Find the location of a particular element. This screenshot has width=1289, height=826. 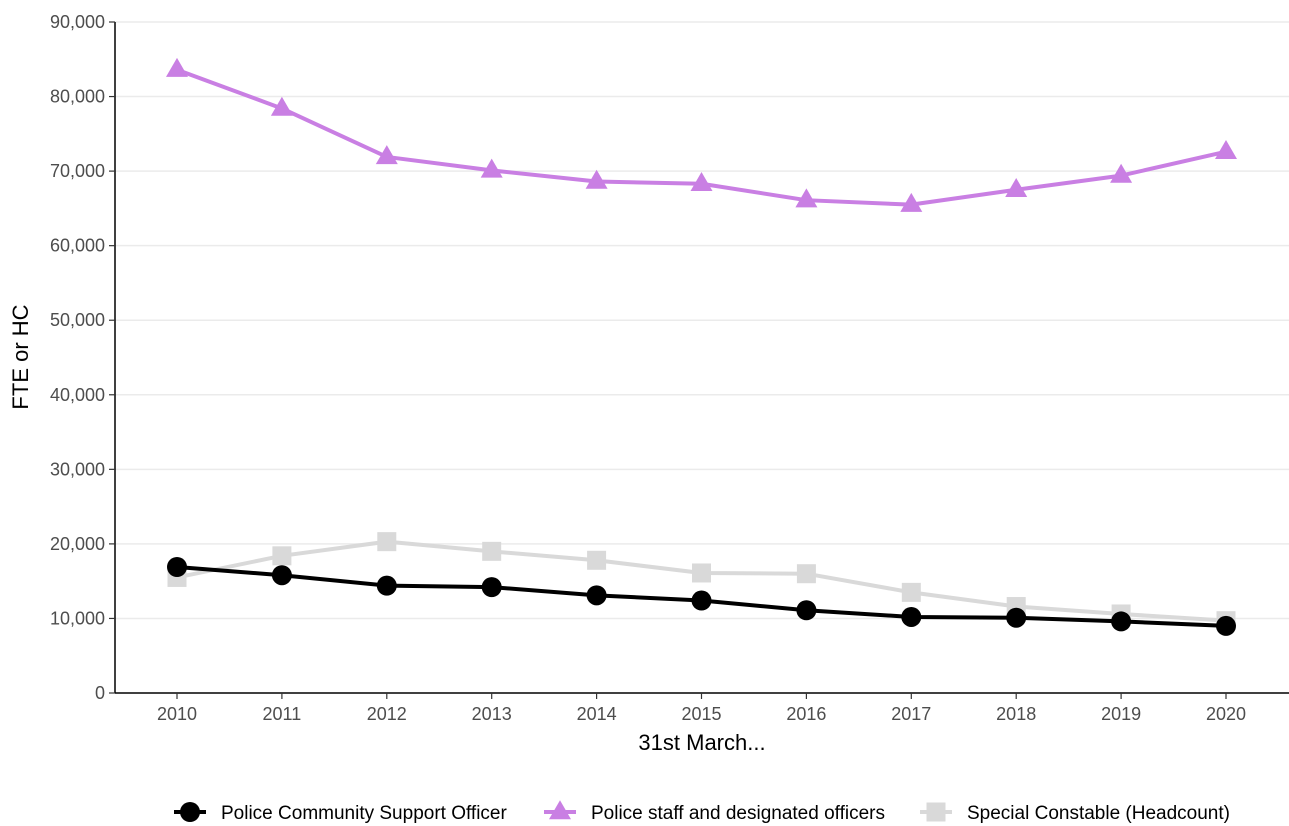

x-tick-label: 2015 is located at coordinates (701, 714).